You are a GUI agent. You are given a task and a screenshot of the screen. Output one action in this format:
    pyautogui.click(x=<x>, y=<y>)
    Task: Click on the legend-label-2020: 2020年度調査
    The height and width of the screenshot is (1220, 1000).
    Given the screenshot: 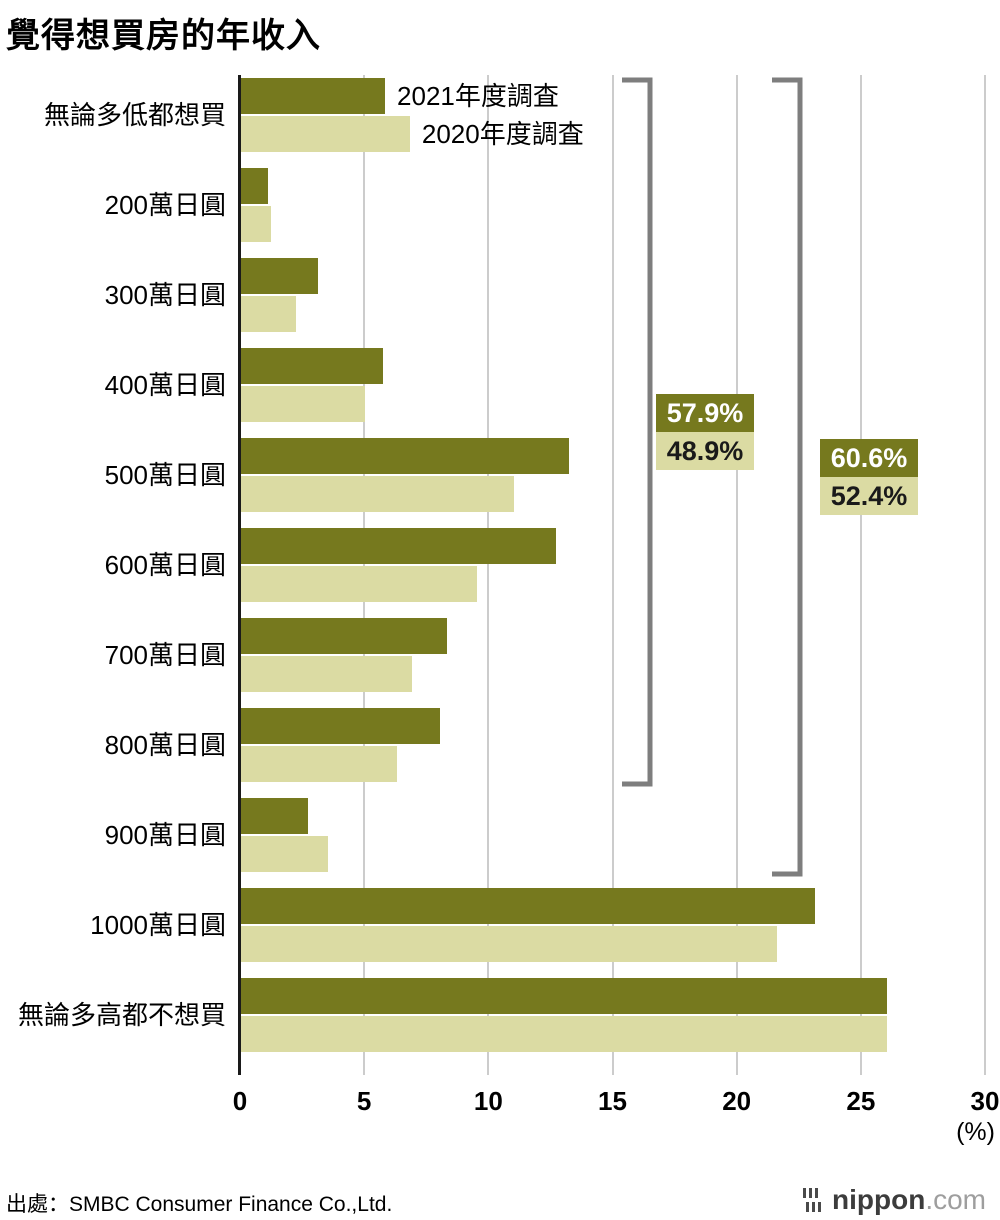 What is the action you would take?
    pyautogui.click(x=502, y=134)
    